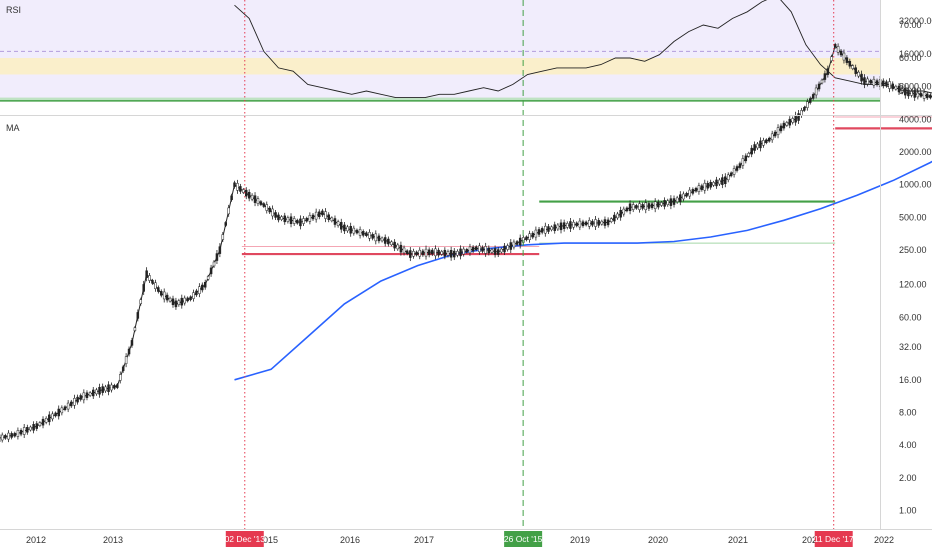 The height and width of the screenshot is (550, 932). What do you see at coordinates (36, 540) in the screenshot?
I see `time-tick-label: 2012` at bounding box center [36, 540].